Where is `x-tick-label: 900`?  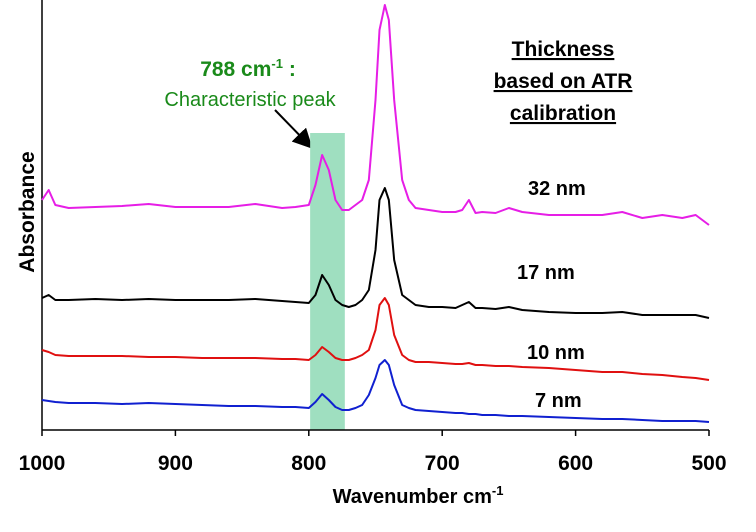
x-tick-label: 900 is located at coordinates (175, 463).